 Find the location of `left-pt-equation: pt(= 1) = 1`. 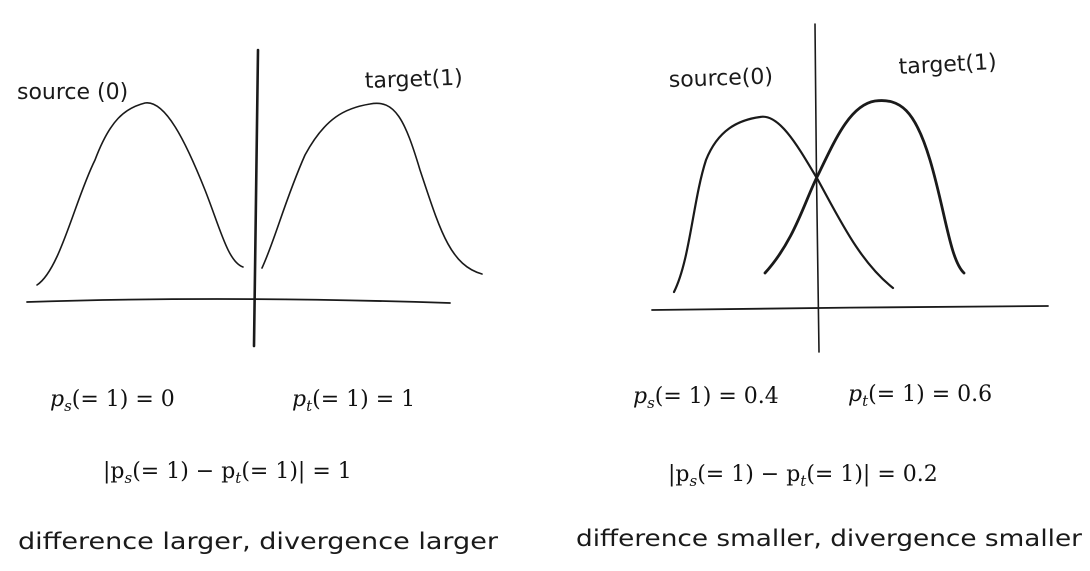

left-pt-equation: pt(= 1) = 1 is located at coordinates (353, 401).